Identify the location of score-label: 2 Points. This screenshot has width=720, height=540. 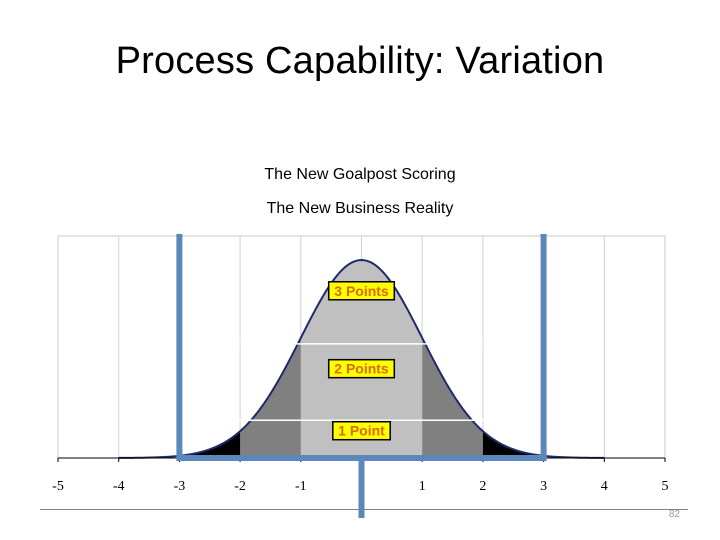
(361, 369).